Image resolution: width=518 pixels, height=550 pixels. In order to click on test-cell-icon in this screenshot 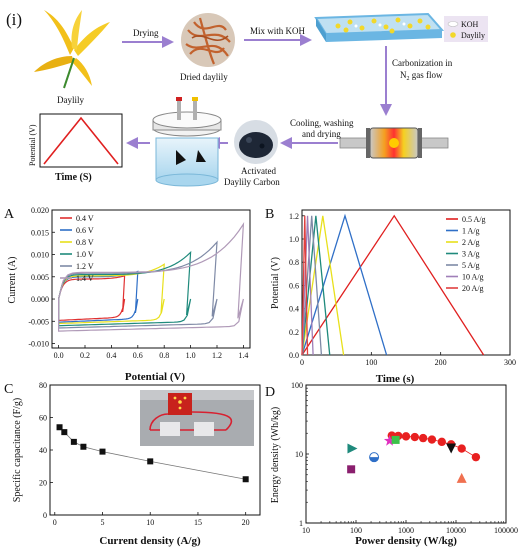, I will do `click(187, 142)`.